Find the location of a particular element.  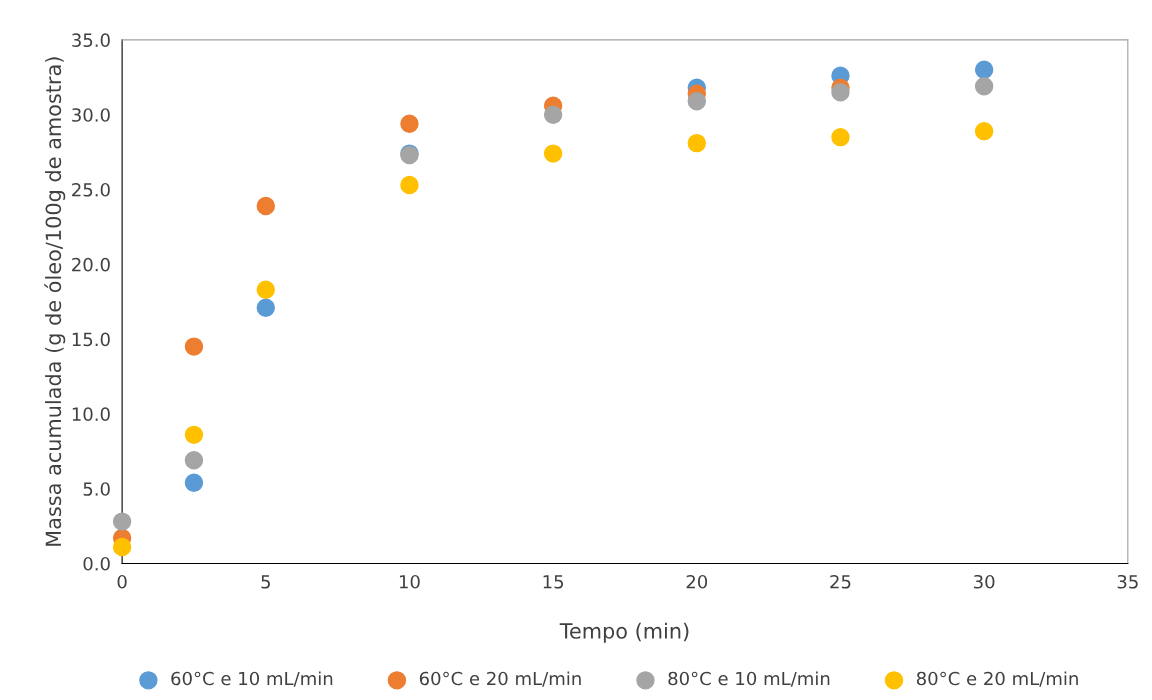

y-tick-label: 10.0 is located at coordinates (91, 414).